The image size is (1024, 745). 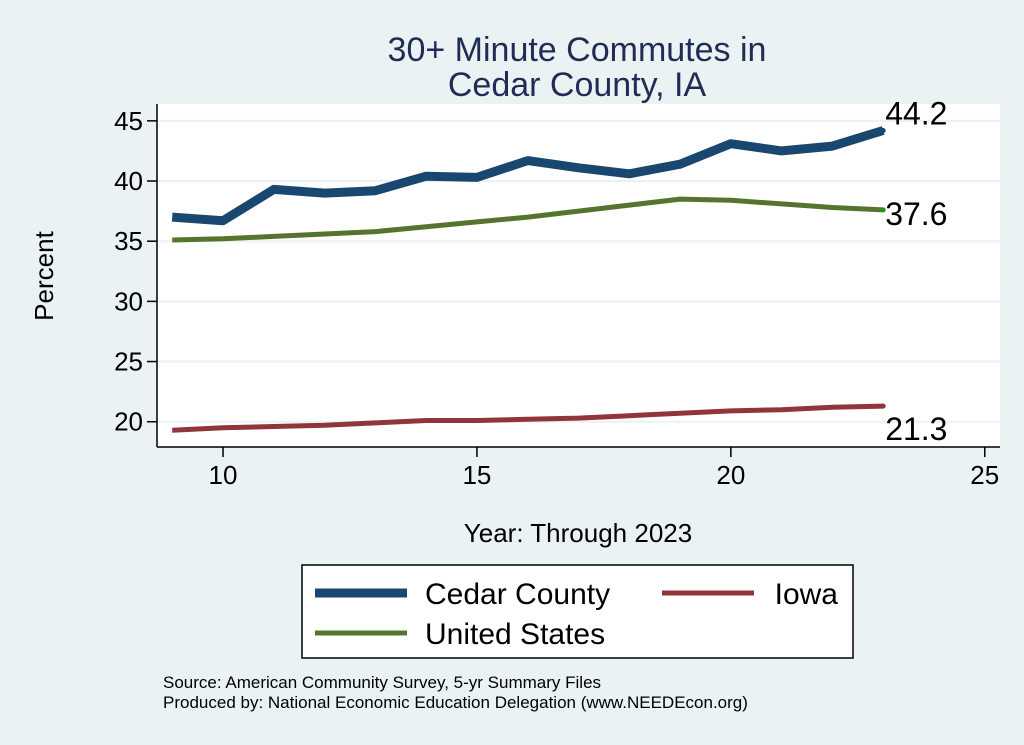 What do you see at coordinates (515, 634) in the screenshot?
I see `legend-label-united-states: United States` at bounding box center [515, 634].